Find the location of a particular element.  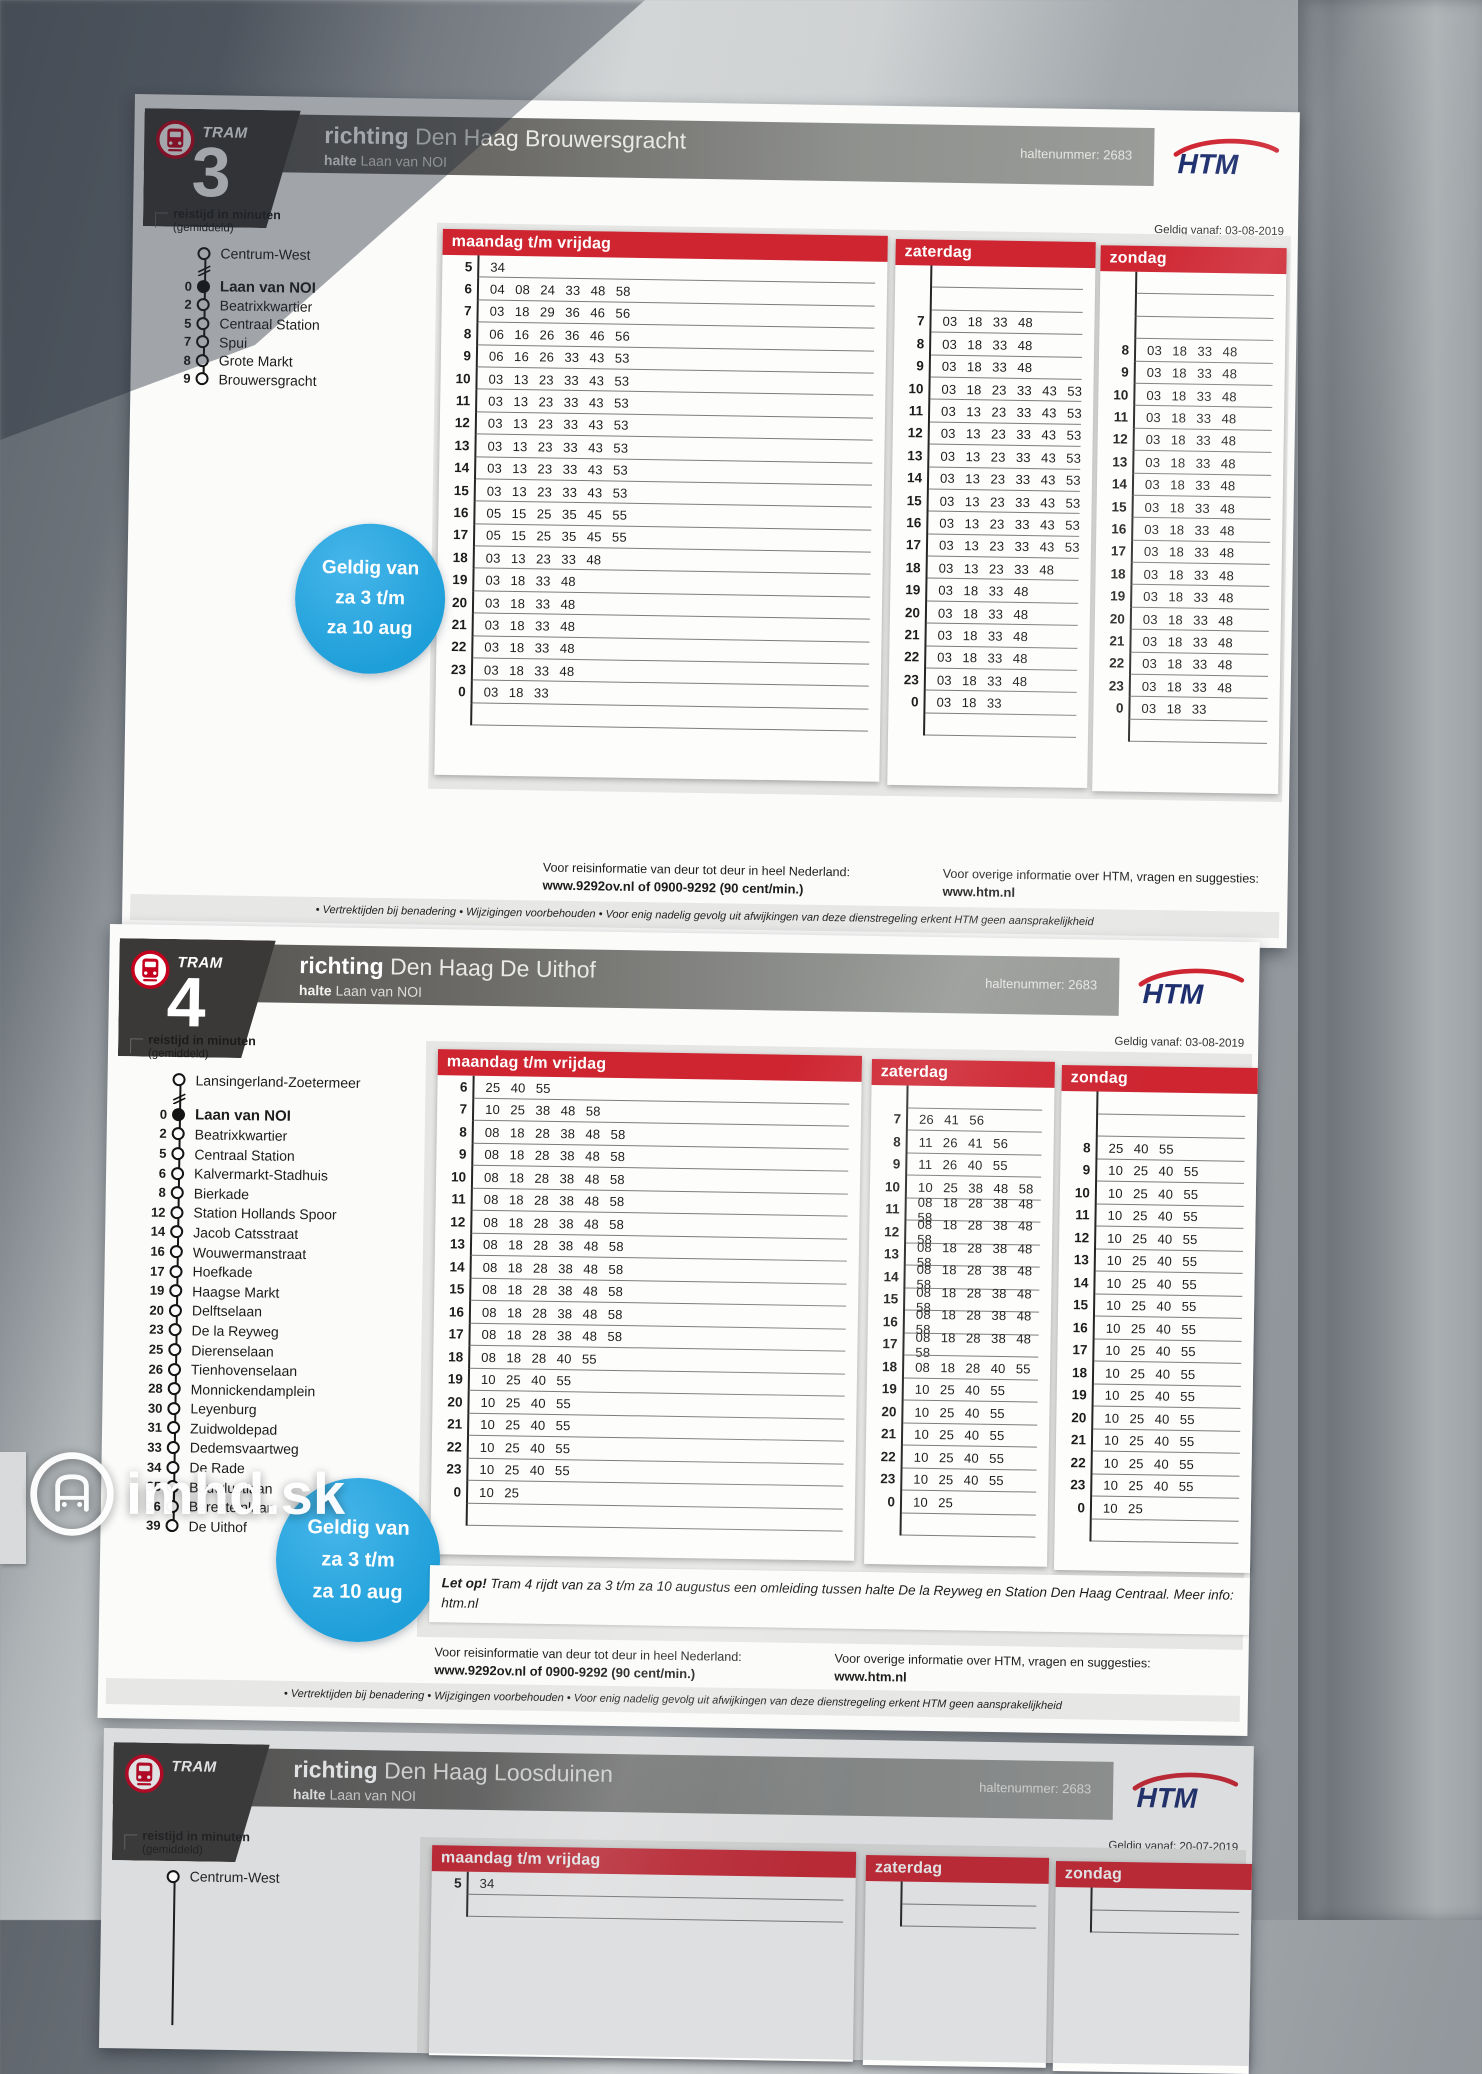

timetable-row: 15 10 25 40 55 is located at coordinates (1156, 1306).